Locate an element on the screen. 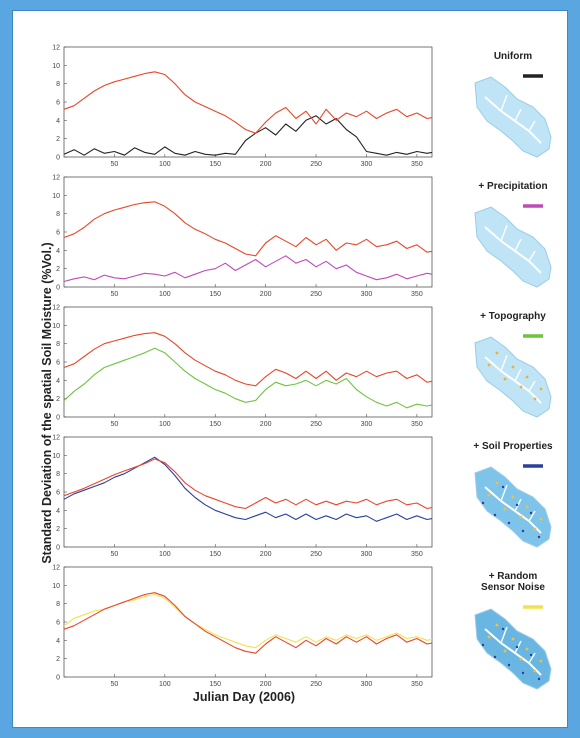 Image resolution: width=580 pixels, height=738 pixels. legend-title: + Precipitation is located at coordinates (512, 186).